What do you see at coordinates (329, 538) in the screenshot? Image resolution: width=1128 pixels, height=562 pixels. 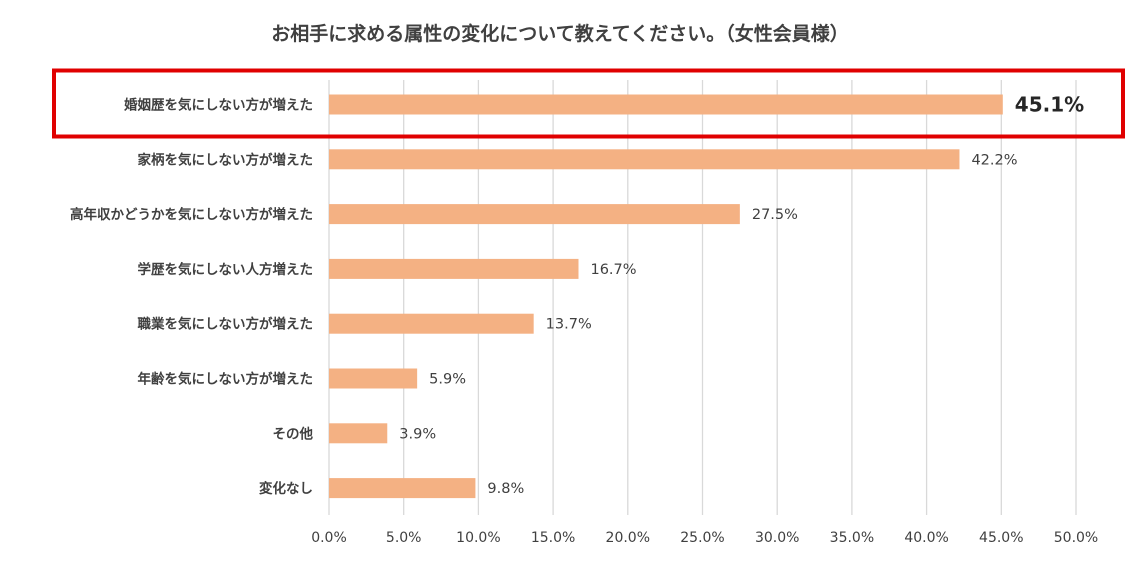 I see `x-tick-label: 0.0%` at bounding box center [329, 538].